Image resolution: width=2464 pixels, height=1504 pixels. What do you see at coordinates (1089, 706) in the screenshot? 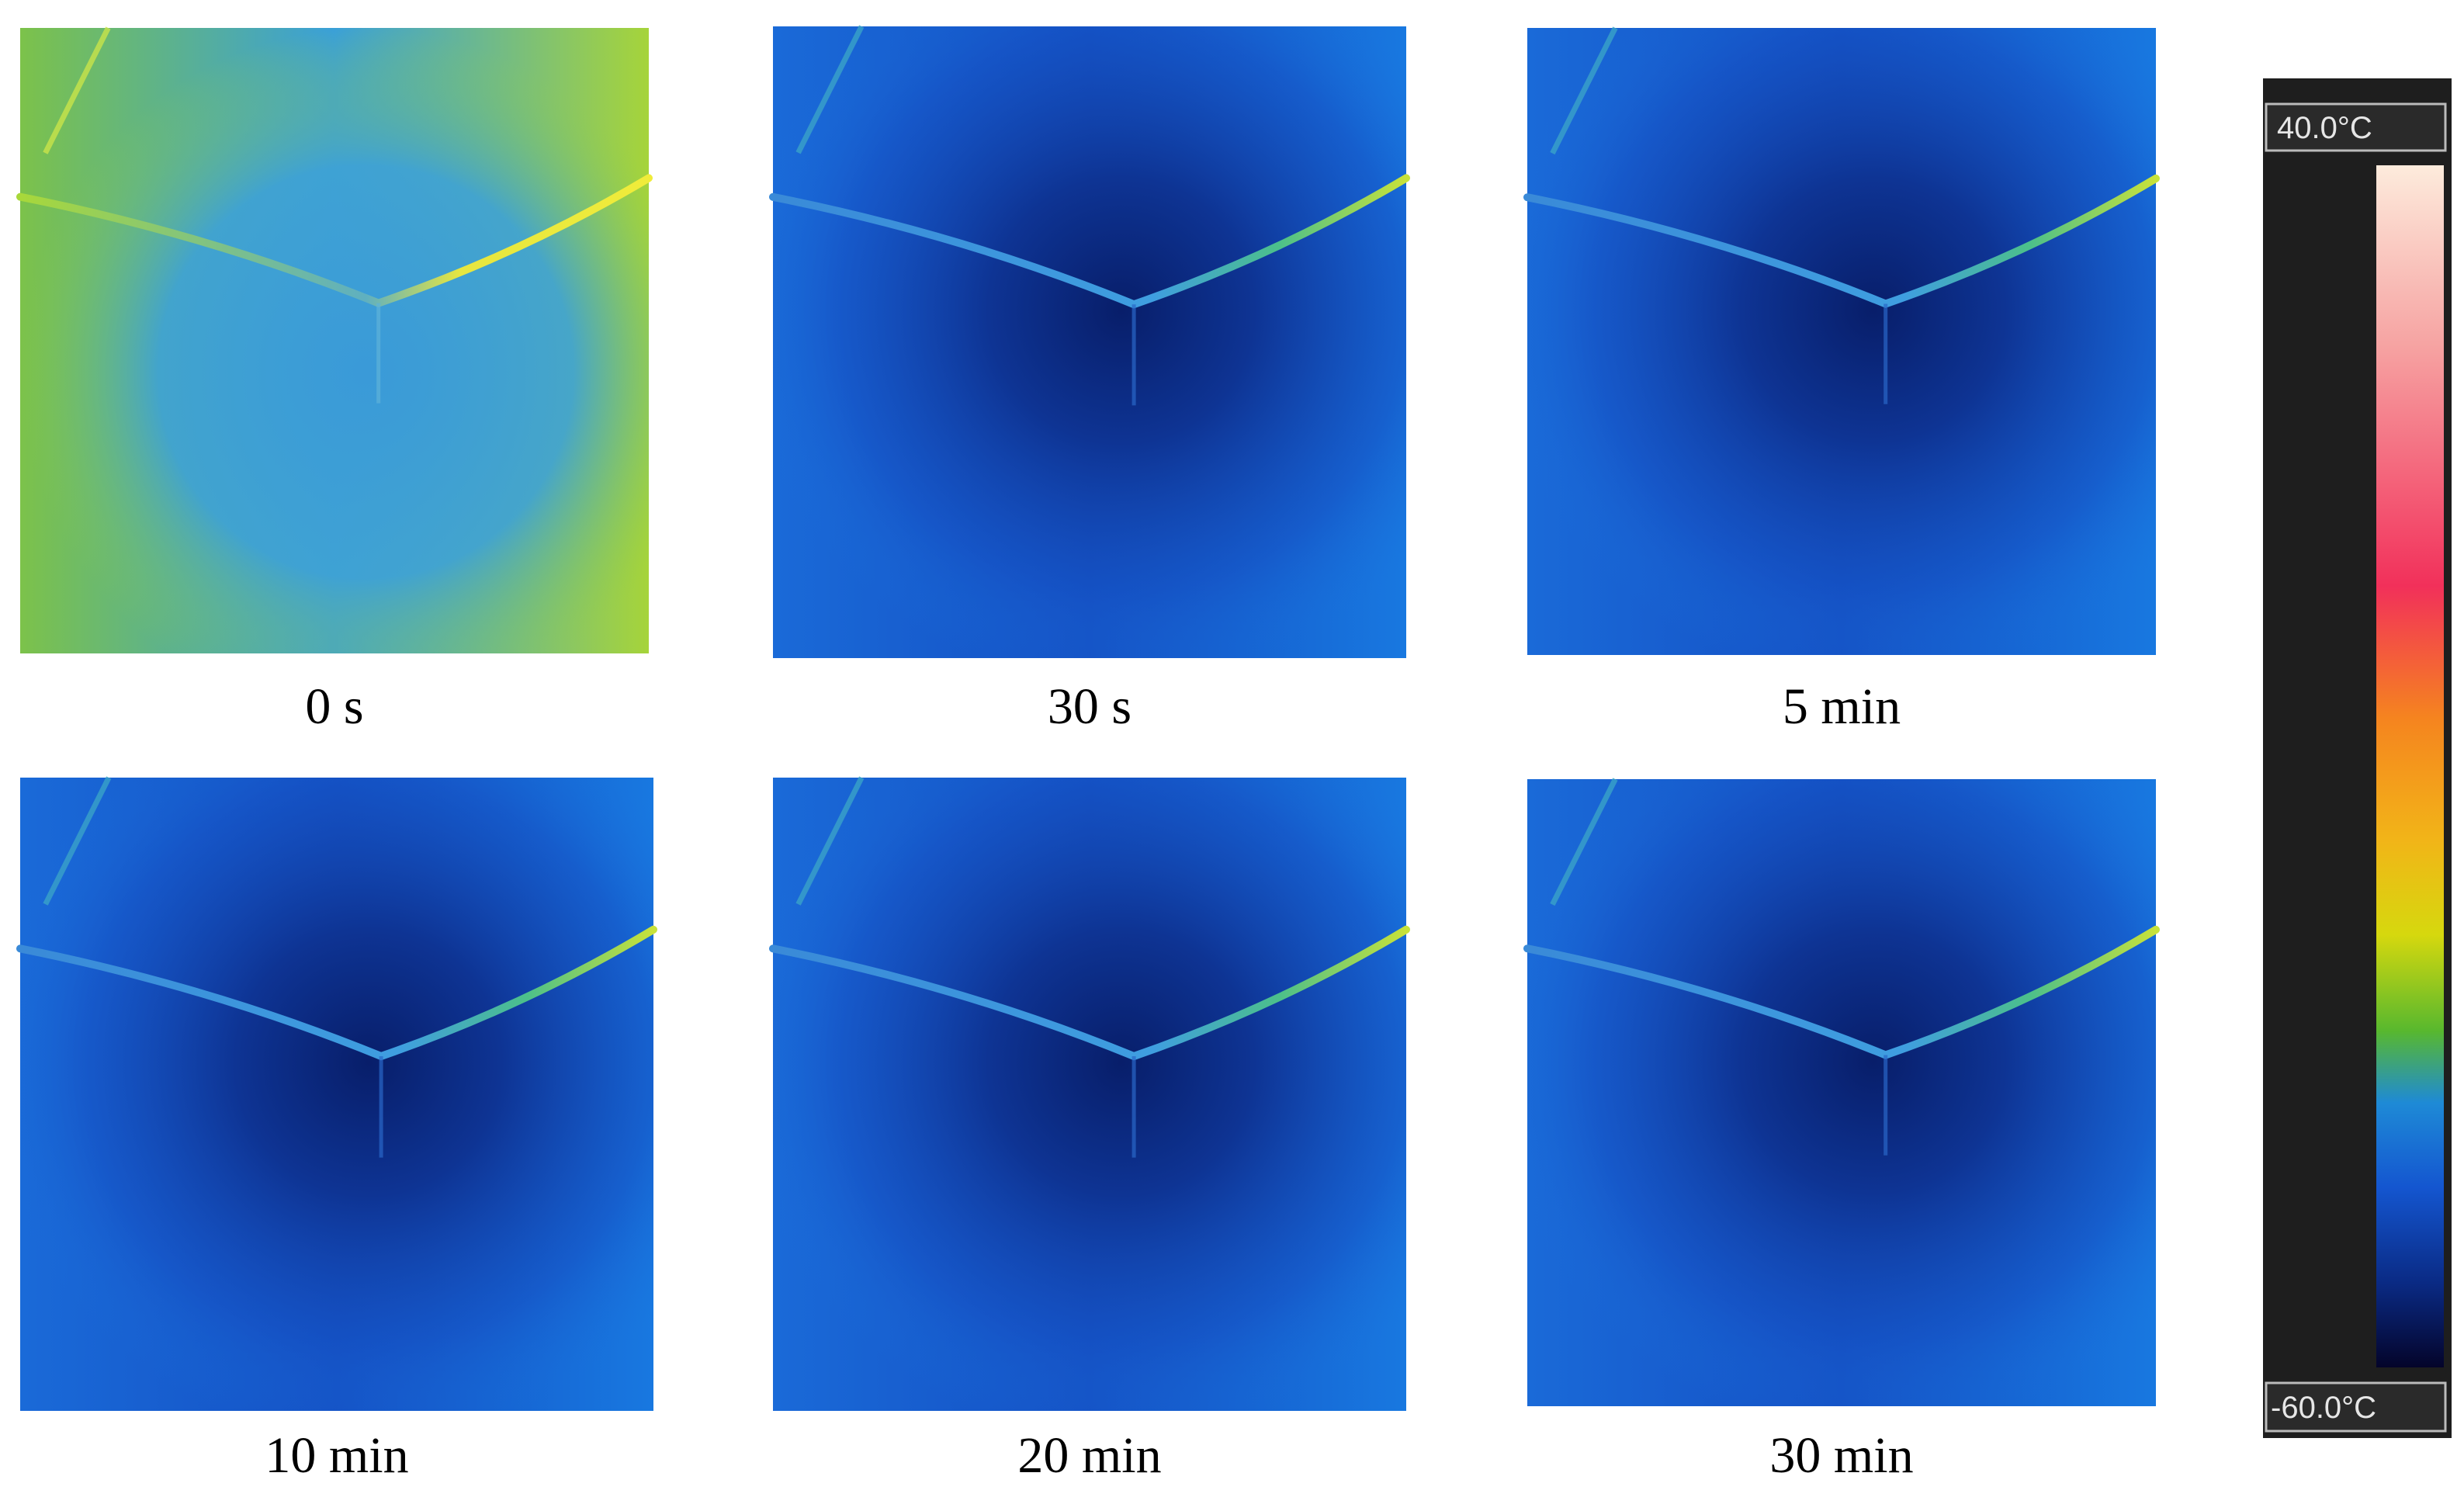
I see `panel-label: 30 s` at bounding box center [1089, 706].